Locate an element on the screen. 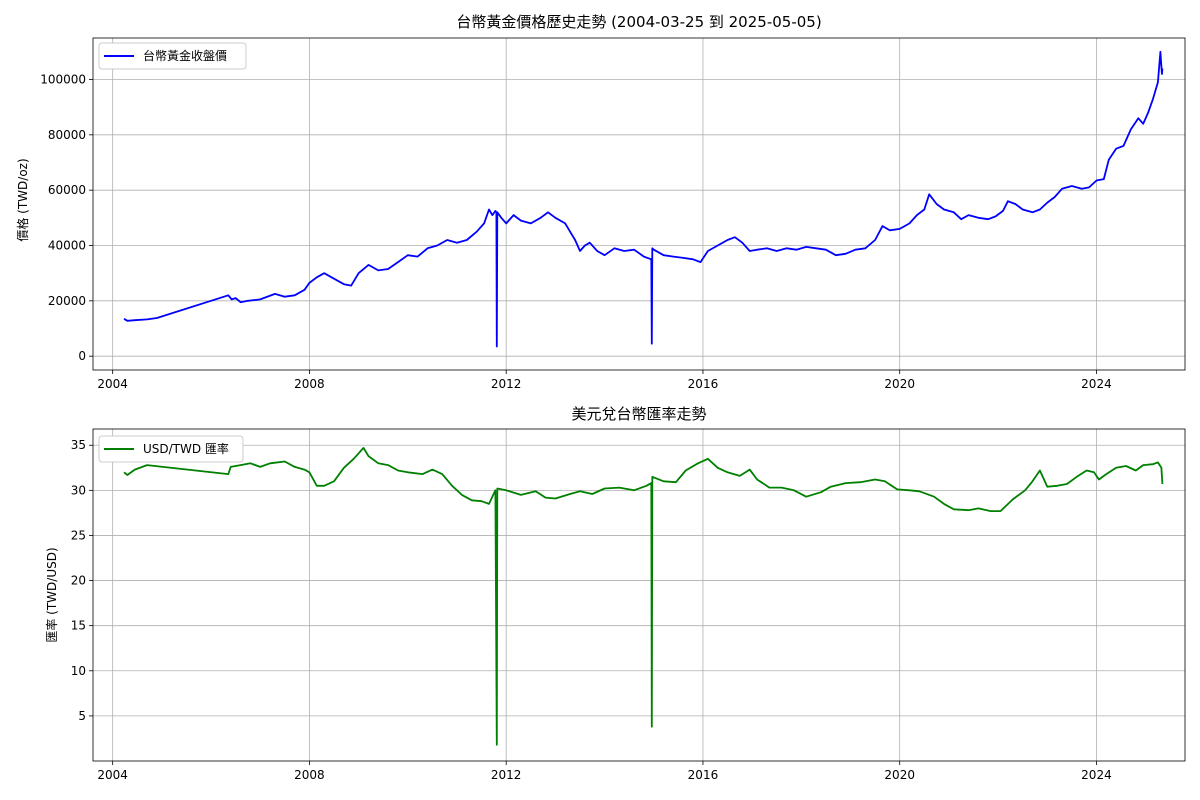 This screenshot has height=800, width=1200. y-tick-label: 25 is located at coordinates (78, 535).